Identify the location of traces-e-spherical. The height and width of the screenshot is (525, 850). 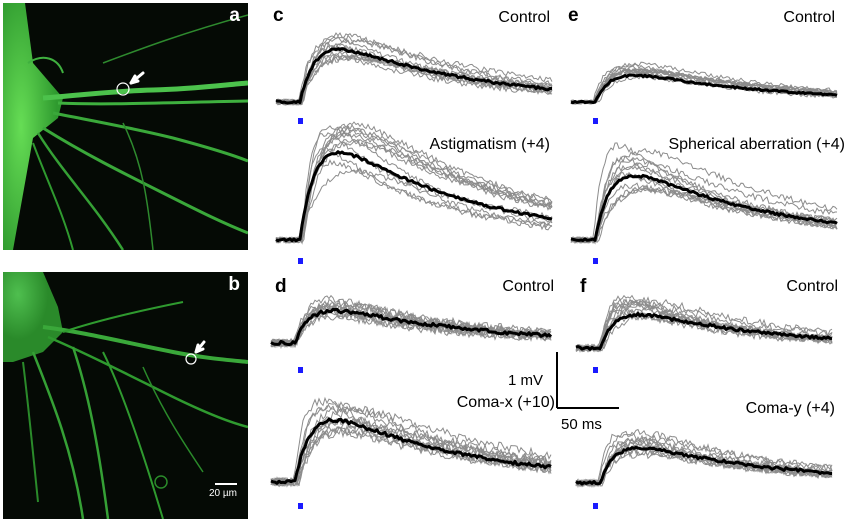
(704, 193).